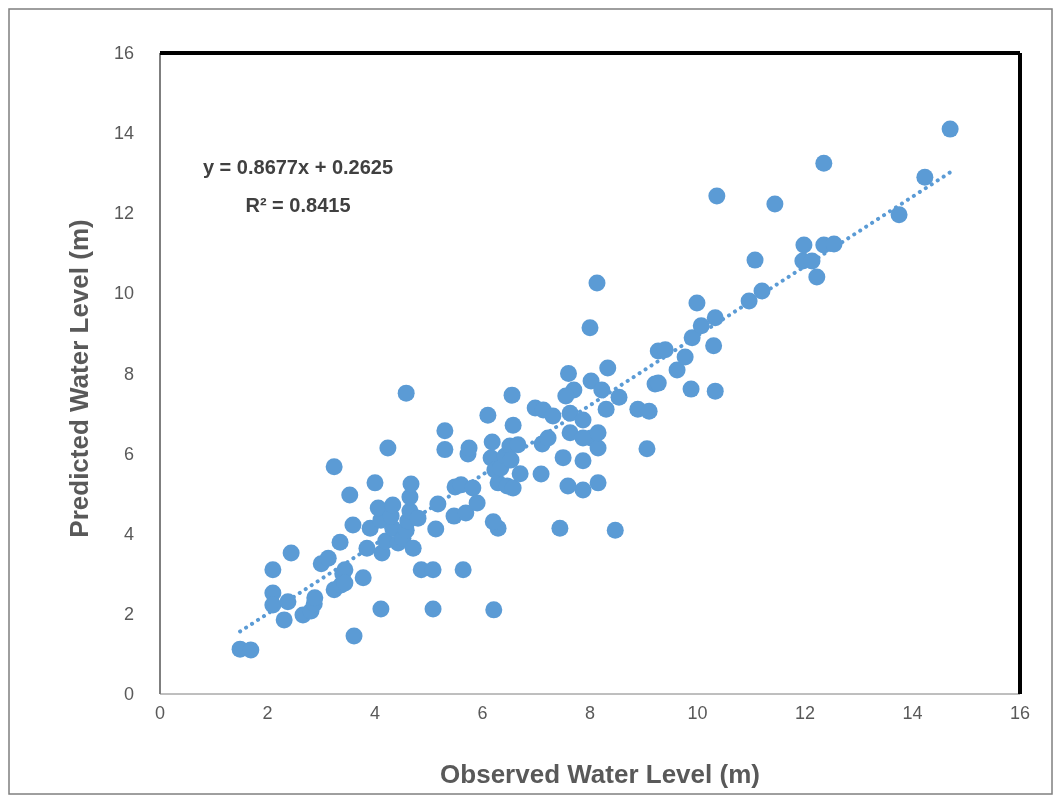 This screenshot has width=1061, height=803. Describe the element at coordinates (128, 694) in the screenshot. I see `y-tick-label: 0` at that location.